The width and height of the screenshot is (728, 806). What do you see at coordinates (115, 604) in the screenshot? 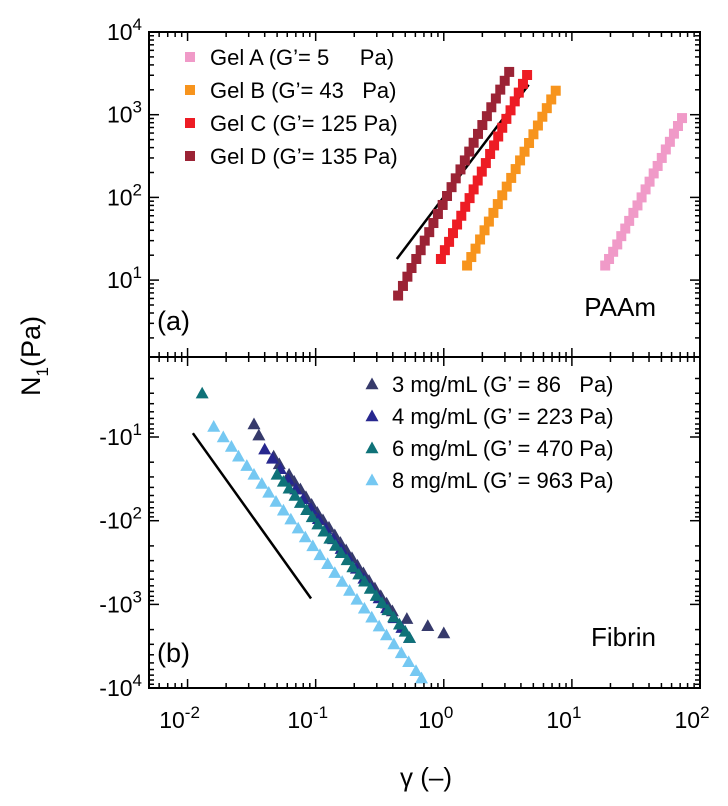
I see `panel-b-y-tick-base-2: -10` at bounding box center [115, 604].